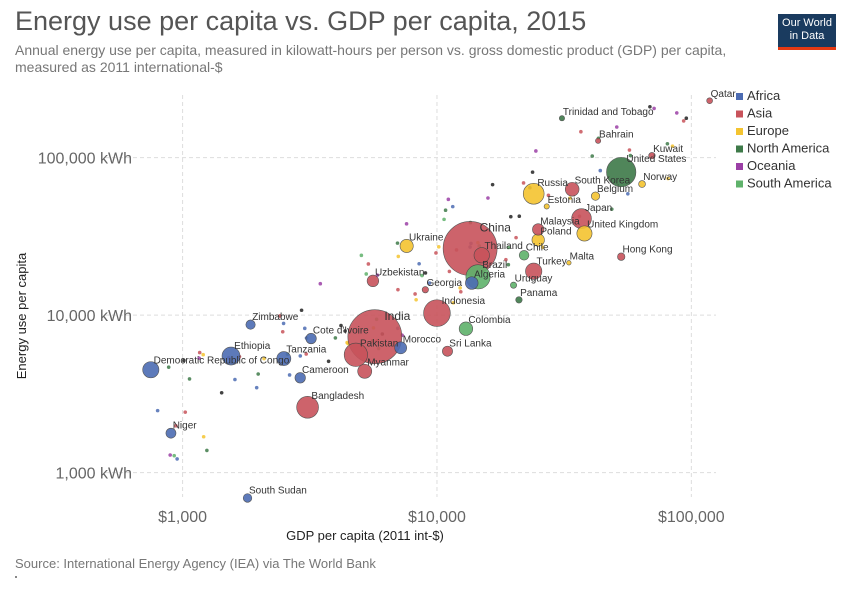 This screenshot has width=850, height=600. I want to click on legend-label: Africa, so click(764, 95).